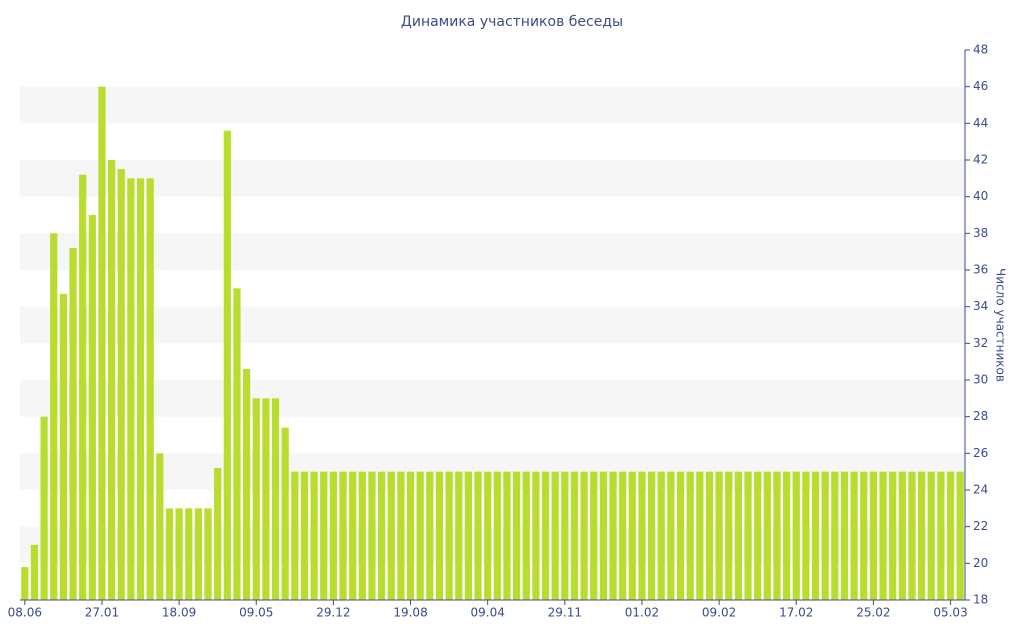  What do you see at coordinates (980, 600) in the screenshot?
I see `y-tick-label: 18` at bounding box center [980, 600].